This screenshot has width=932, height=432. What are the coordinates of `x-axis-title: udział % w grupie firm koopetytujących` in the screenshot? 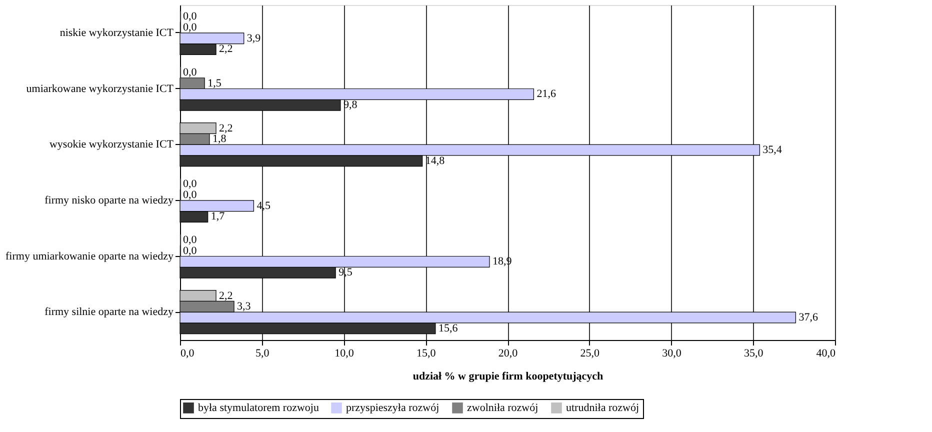 It's located at (508, 376).